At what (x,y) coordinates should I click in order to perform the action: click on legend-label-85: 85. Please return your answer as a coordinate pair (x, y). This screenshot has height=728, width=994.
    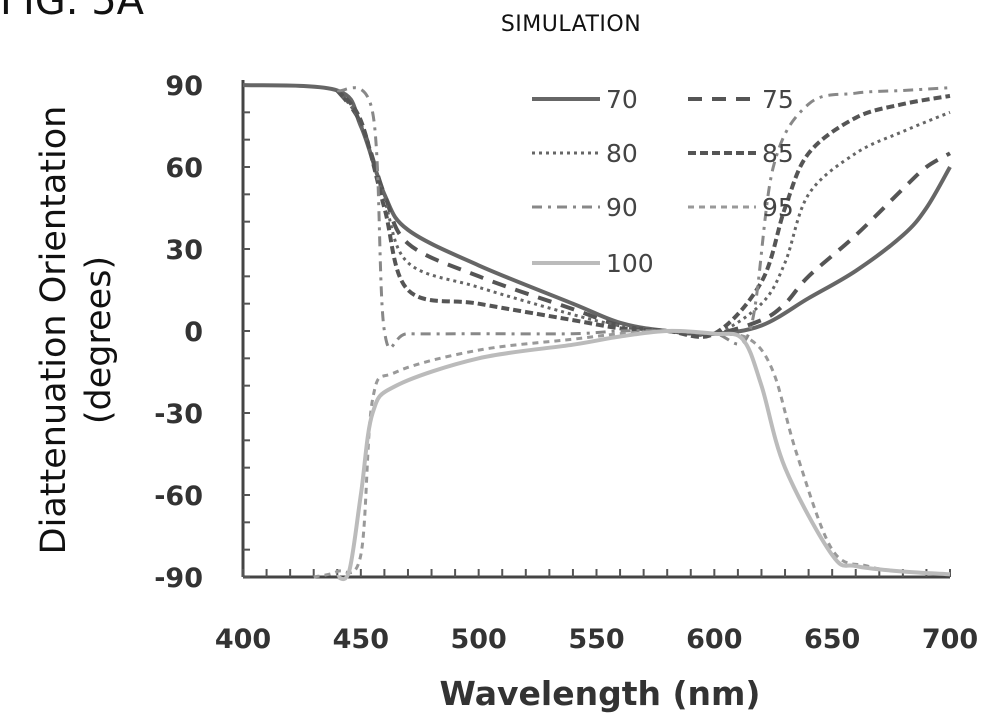
    Looking at the image, I should click on (778, 153).